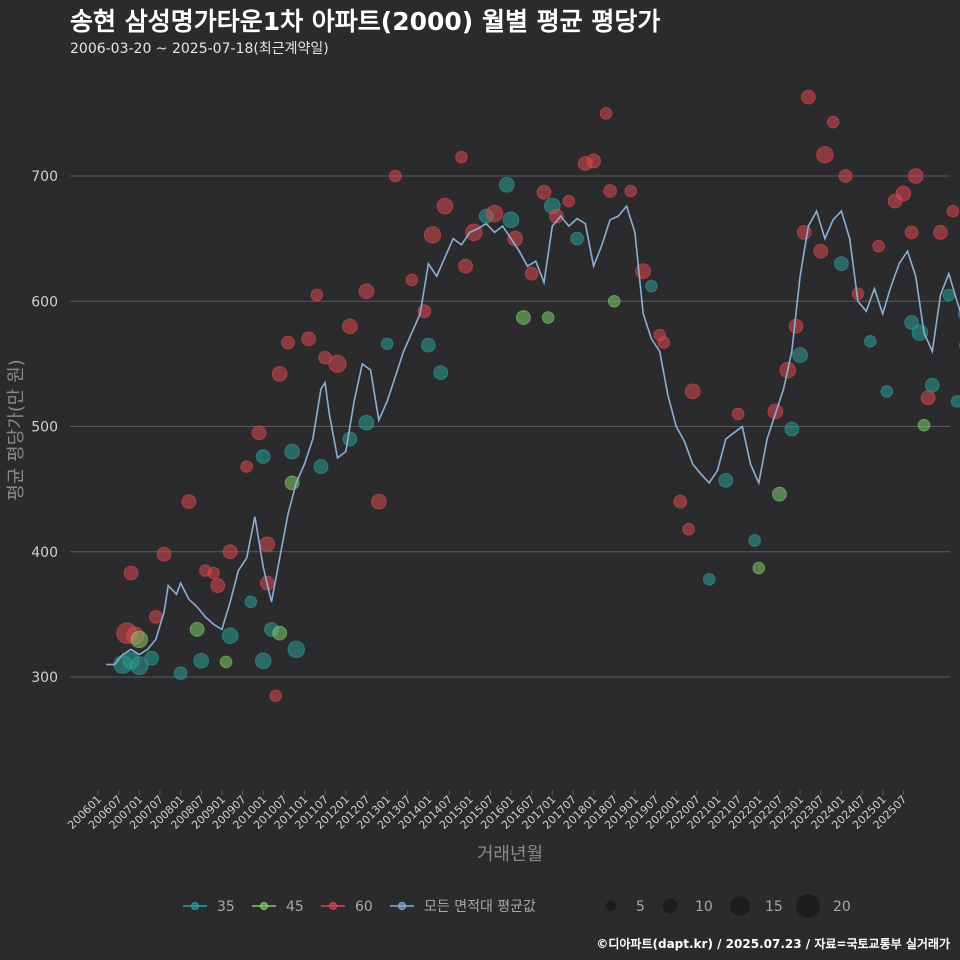 The height and width of the screenshot is (960, 960). I want to click on legend-size-label: 5, so click(640, 907).